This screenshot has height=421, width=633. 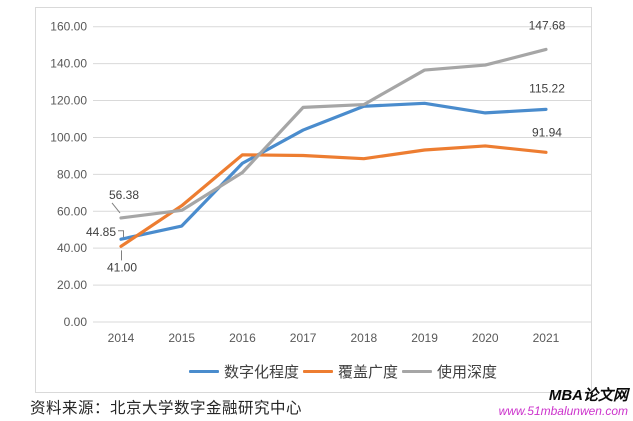 I want to click on watermark: MBA论文网 www.51mbalunwen.com, so click(x=563, y=402).